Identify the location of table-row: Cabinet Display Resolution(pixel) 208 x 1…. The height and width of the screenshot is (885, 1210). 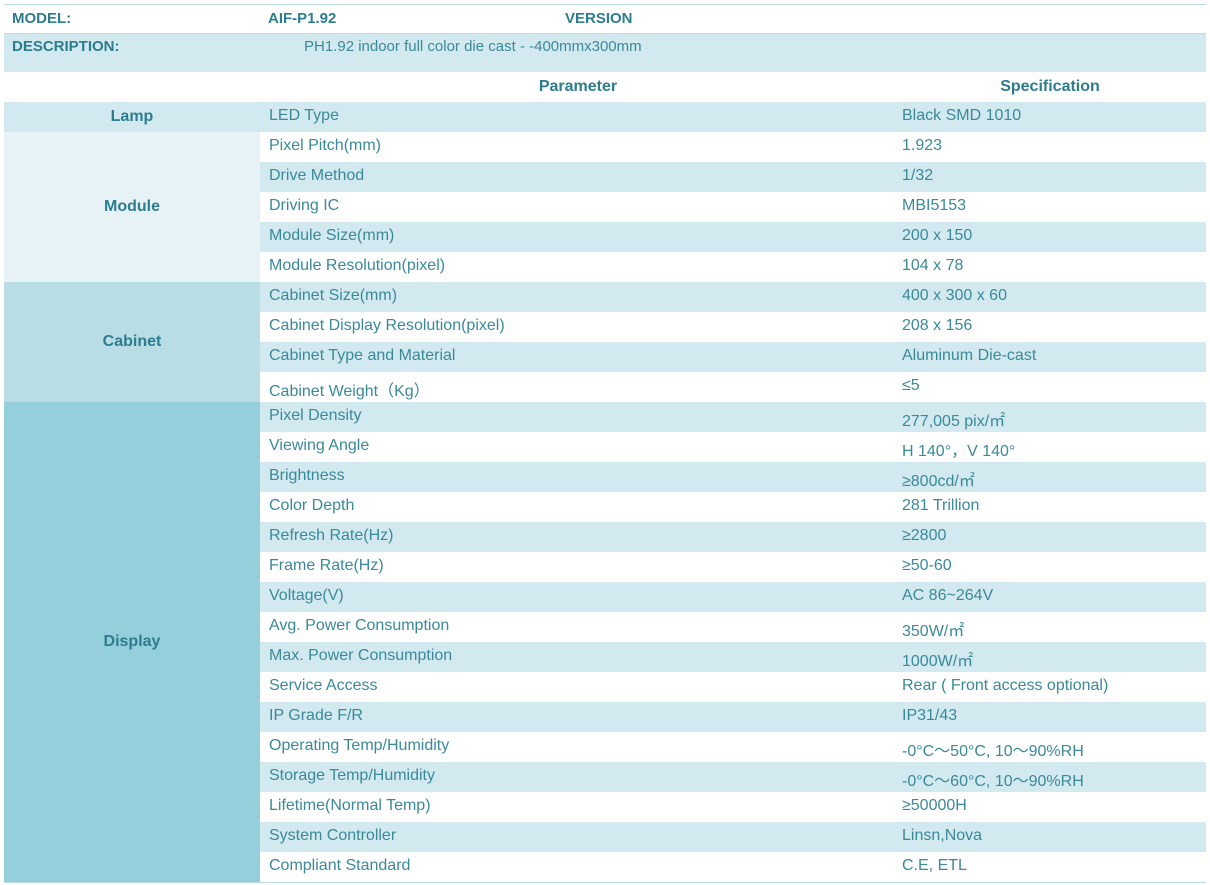
(733, 327).